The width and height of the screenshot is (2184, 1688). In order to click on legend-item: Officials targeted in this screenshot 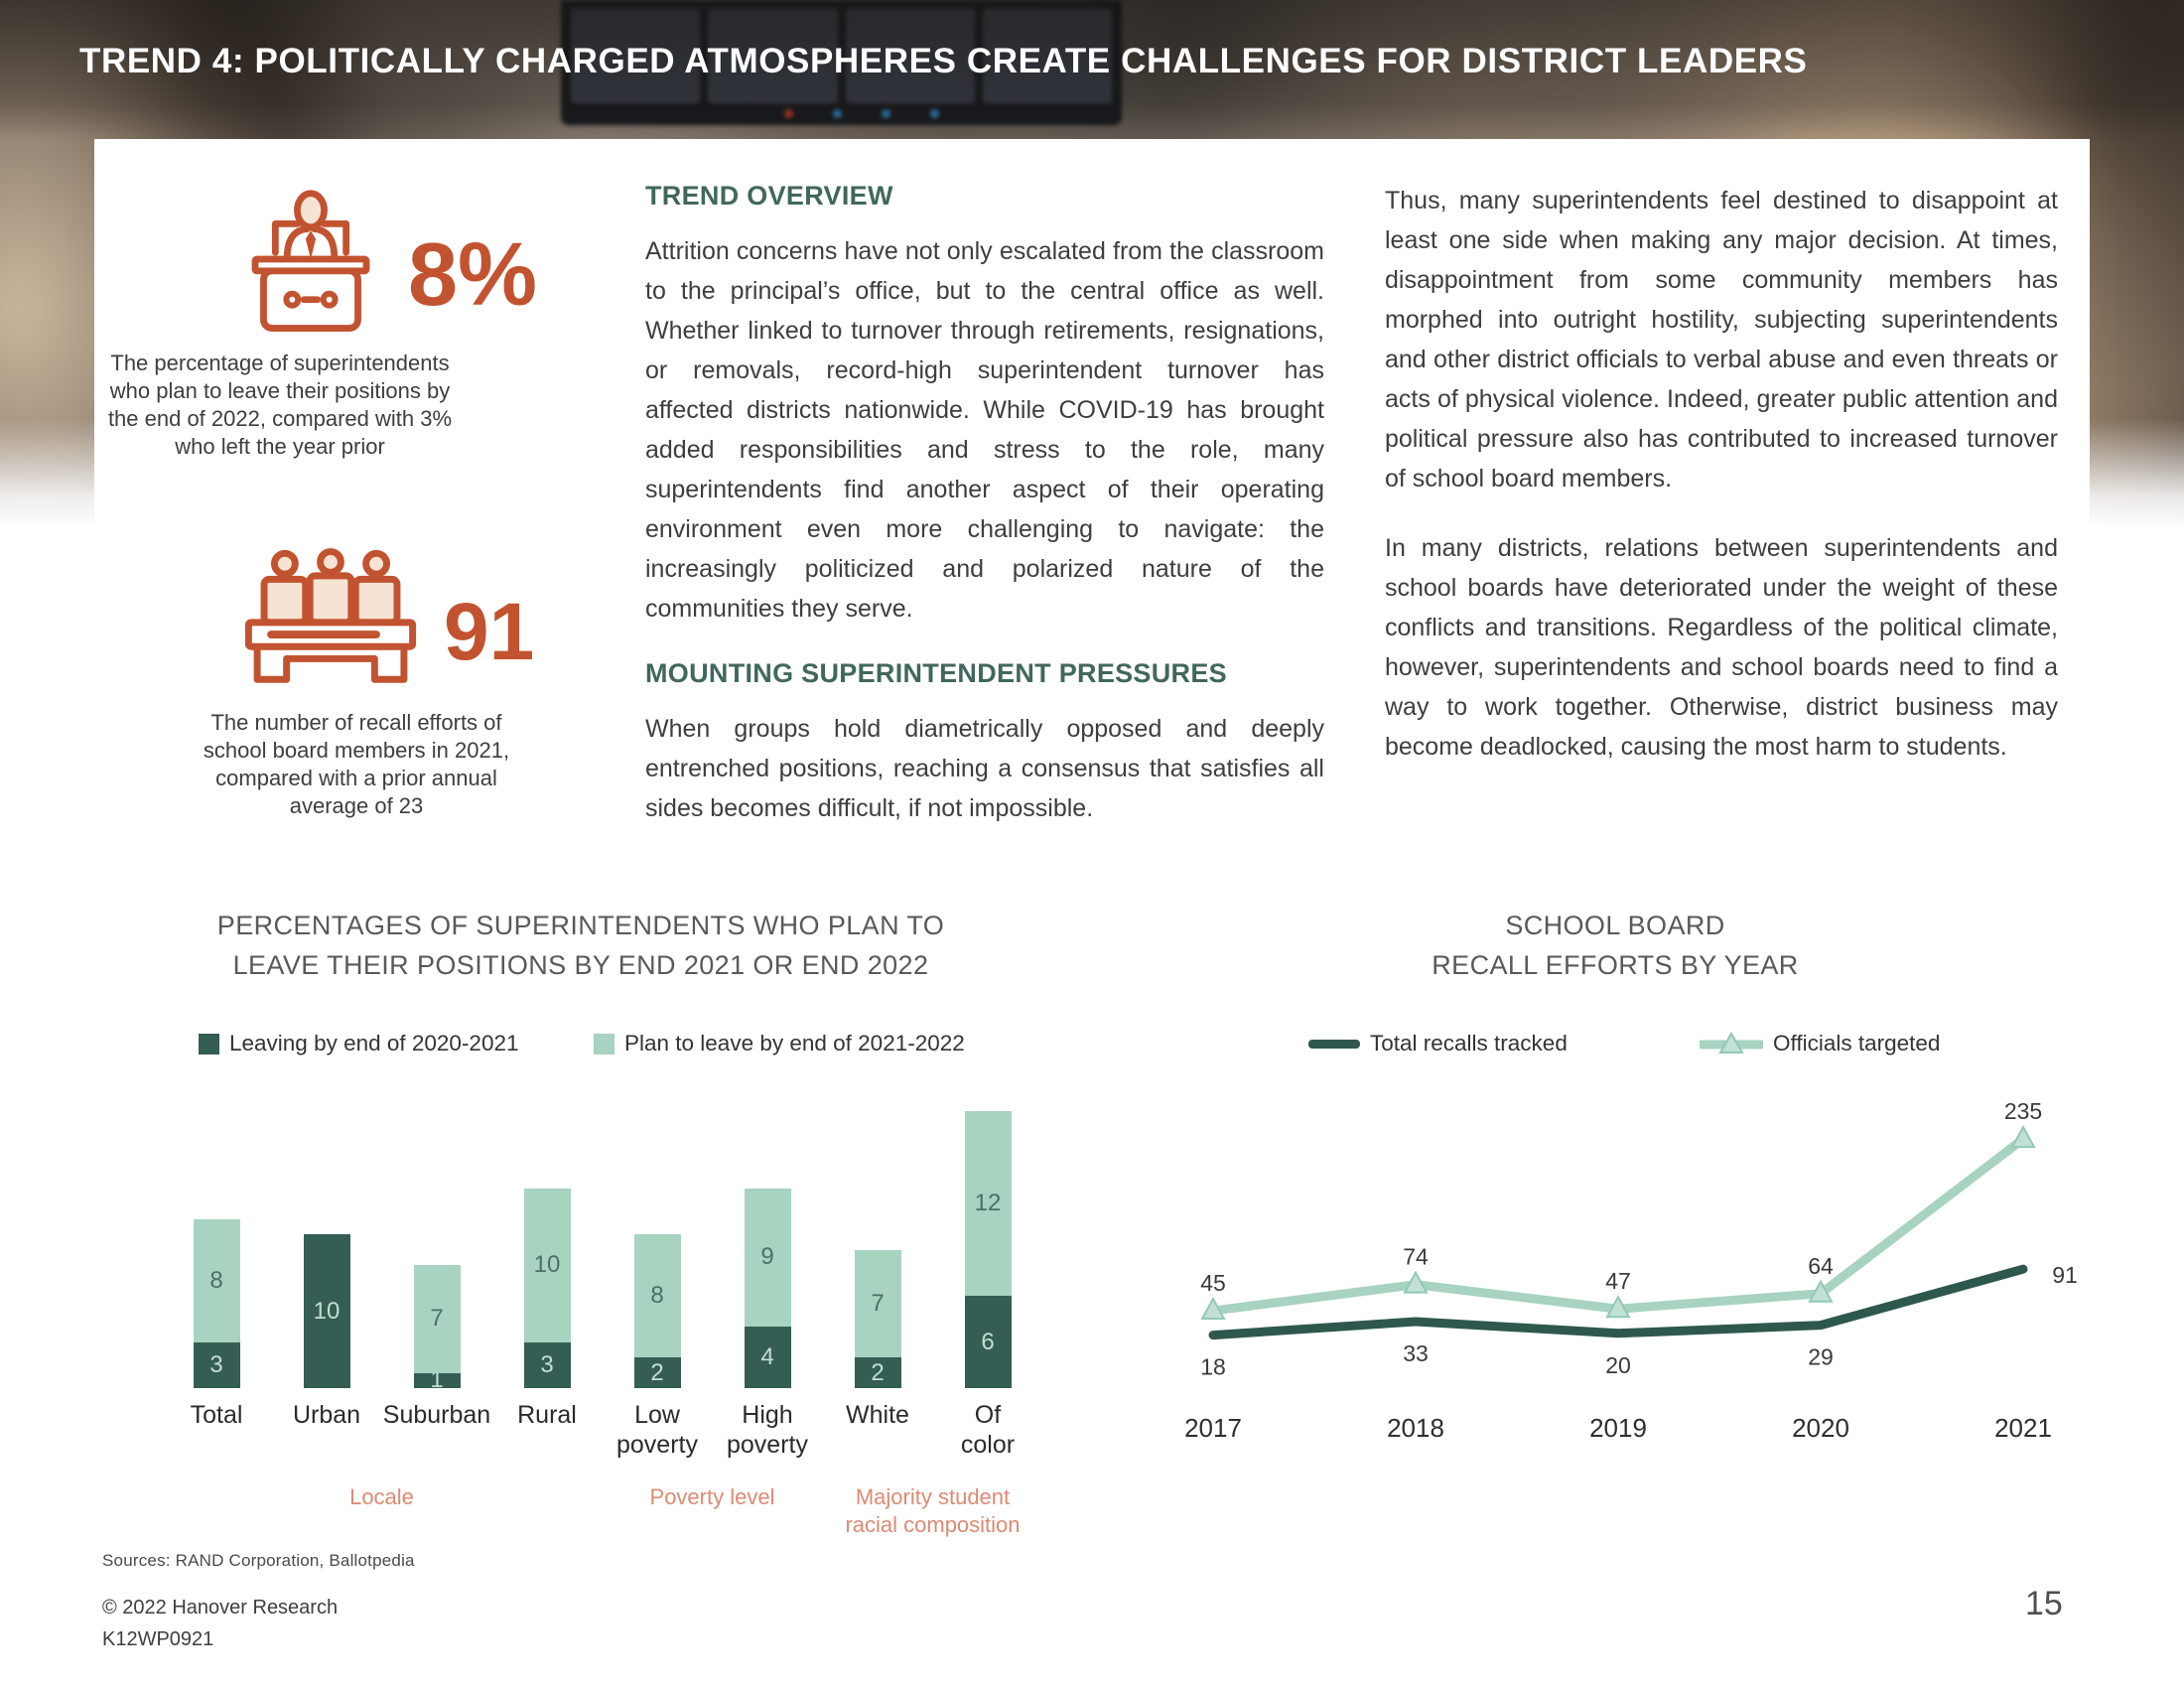, I will do `click(1820, 1043)`.